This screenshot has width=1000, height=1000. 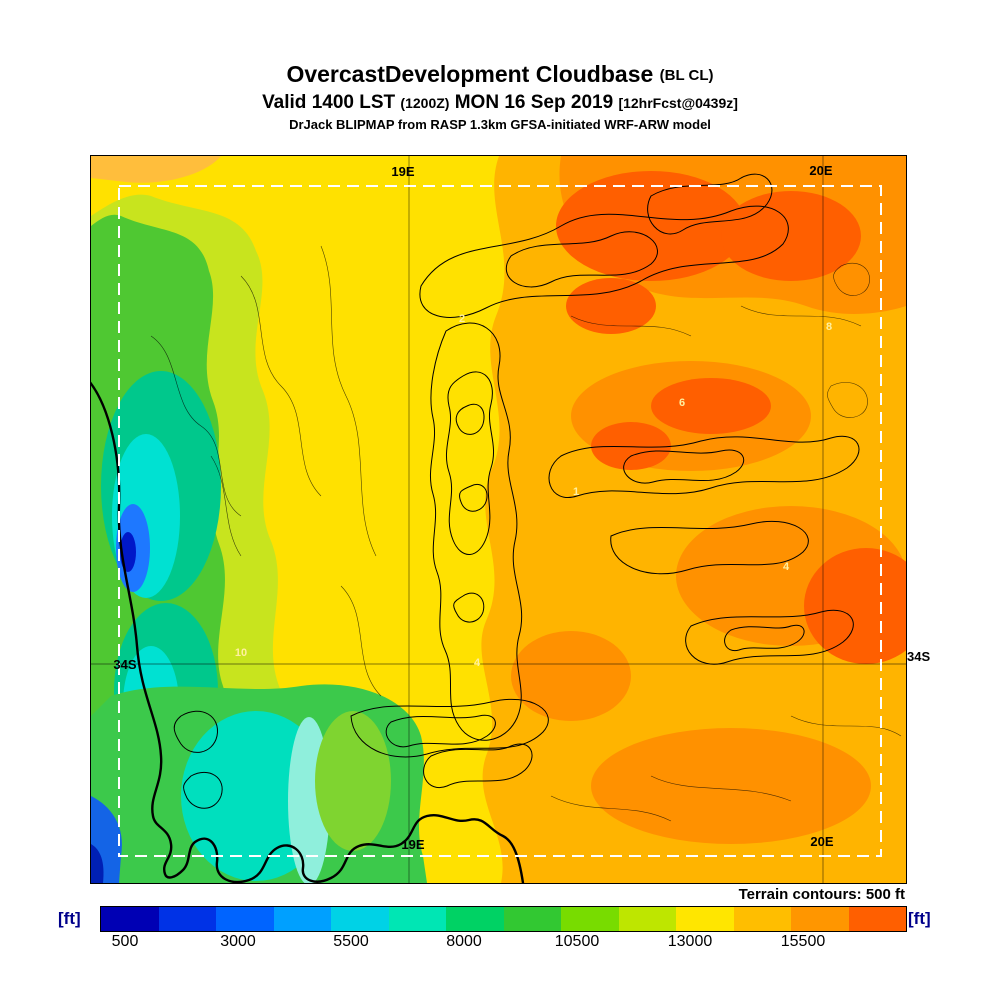 I want to click on valid-date: MON 16 Sep 2019, so click(x=534, y=102).